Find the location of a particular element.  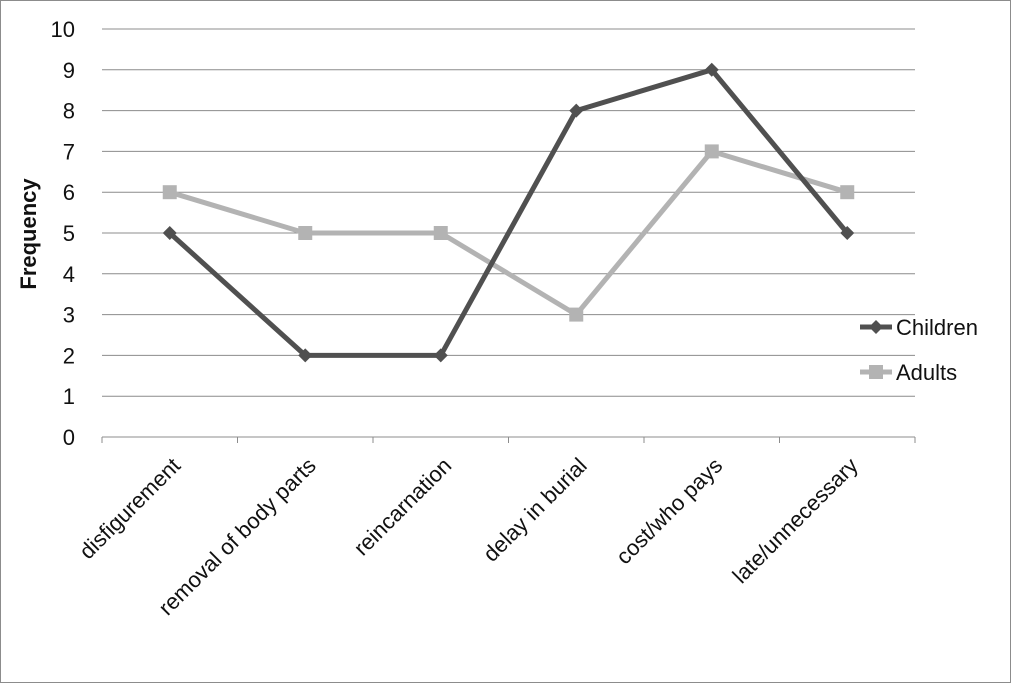

x-tick-label: reincarnation is located at coordinates (403, 507).